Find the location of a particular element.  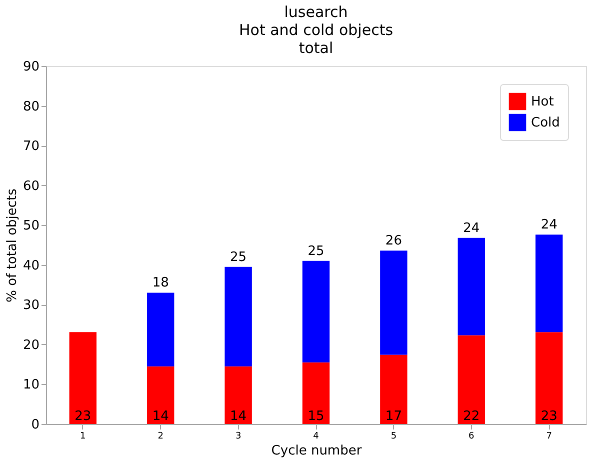

x-tick-label: 3 is located at coordinates (238, 437).